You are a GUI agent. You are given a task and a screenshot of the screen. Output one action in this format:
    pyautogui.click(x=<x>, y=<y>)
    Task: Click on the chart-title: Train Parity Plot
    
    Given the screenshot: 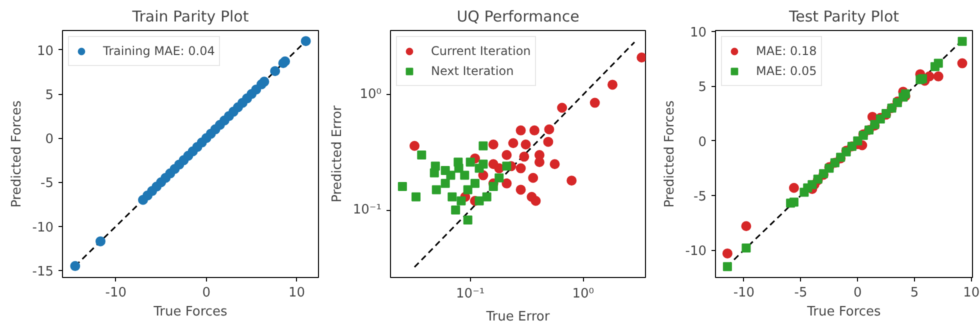 What is the action you would take?
    pyautogui.click(x=190, y=17)
    